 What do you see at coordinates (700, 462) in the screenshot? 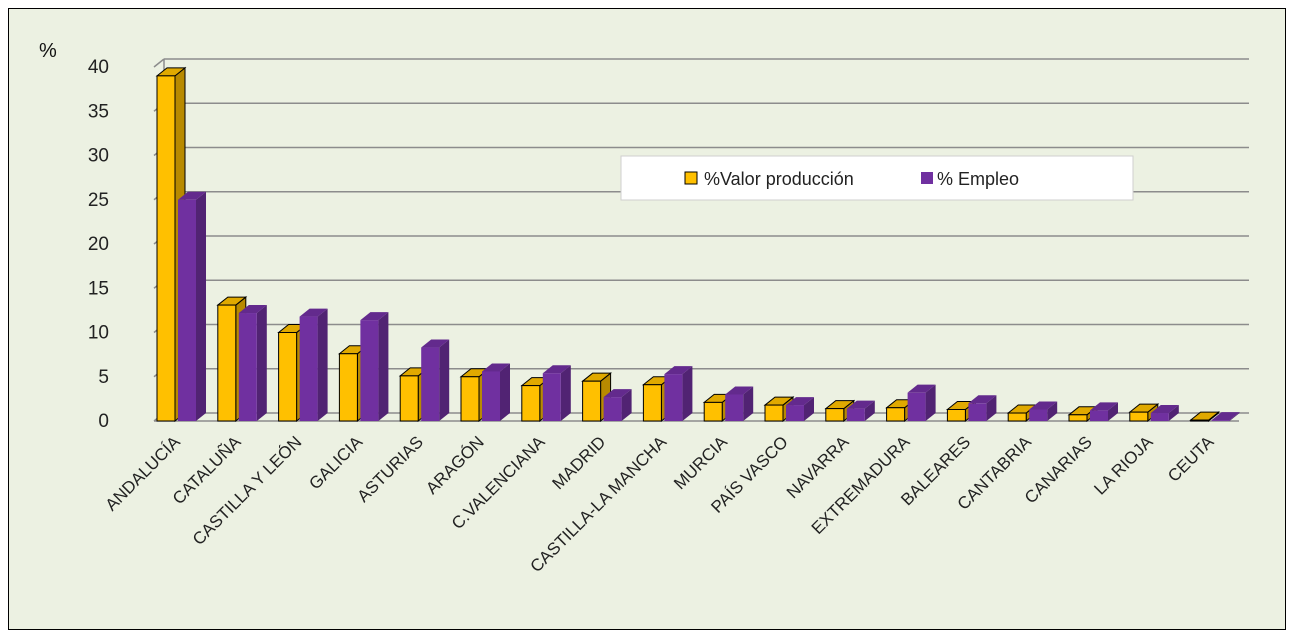
I see `x-tick-label: MURCIA` at bounding box center [700, 462].